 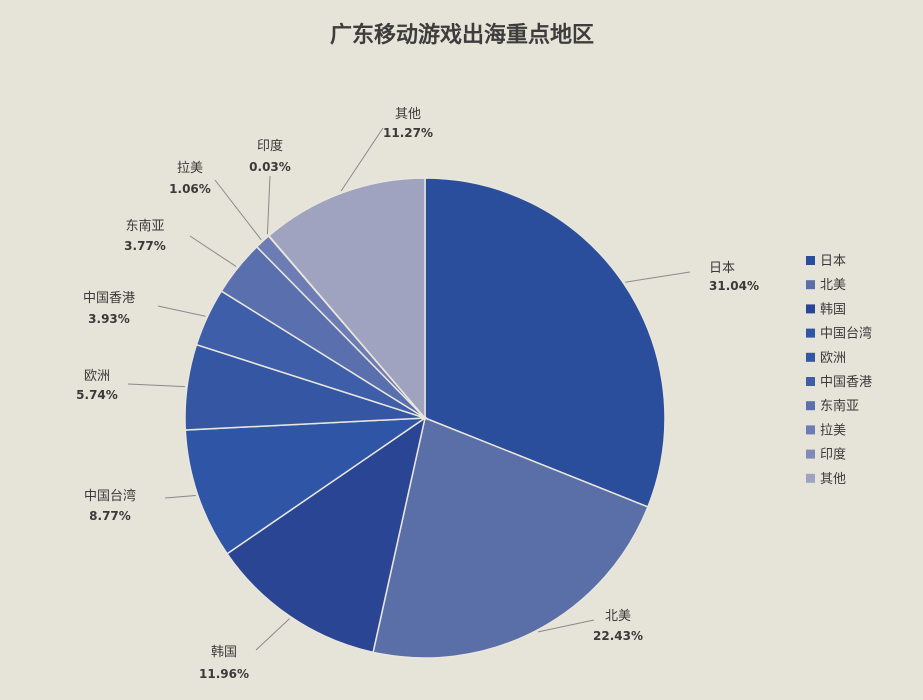 What do you see at coordinates (408, 114) in the screenshot?
I see `slice-label-name-9: 其他` at bounding box center [408, 114].